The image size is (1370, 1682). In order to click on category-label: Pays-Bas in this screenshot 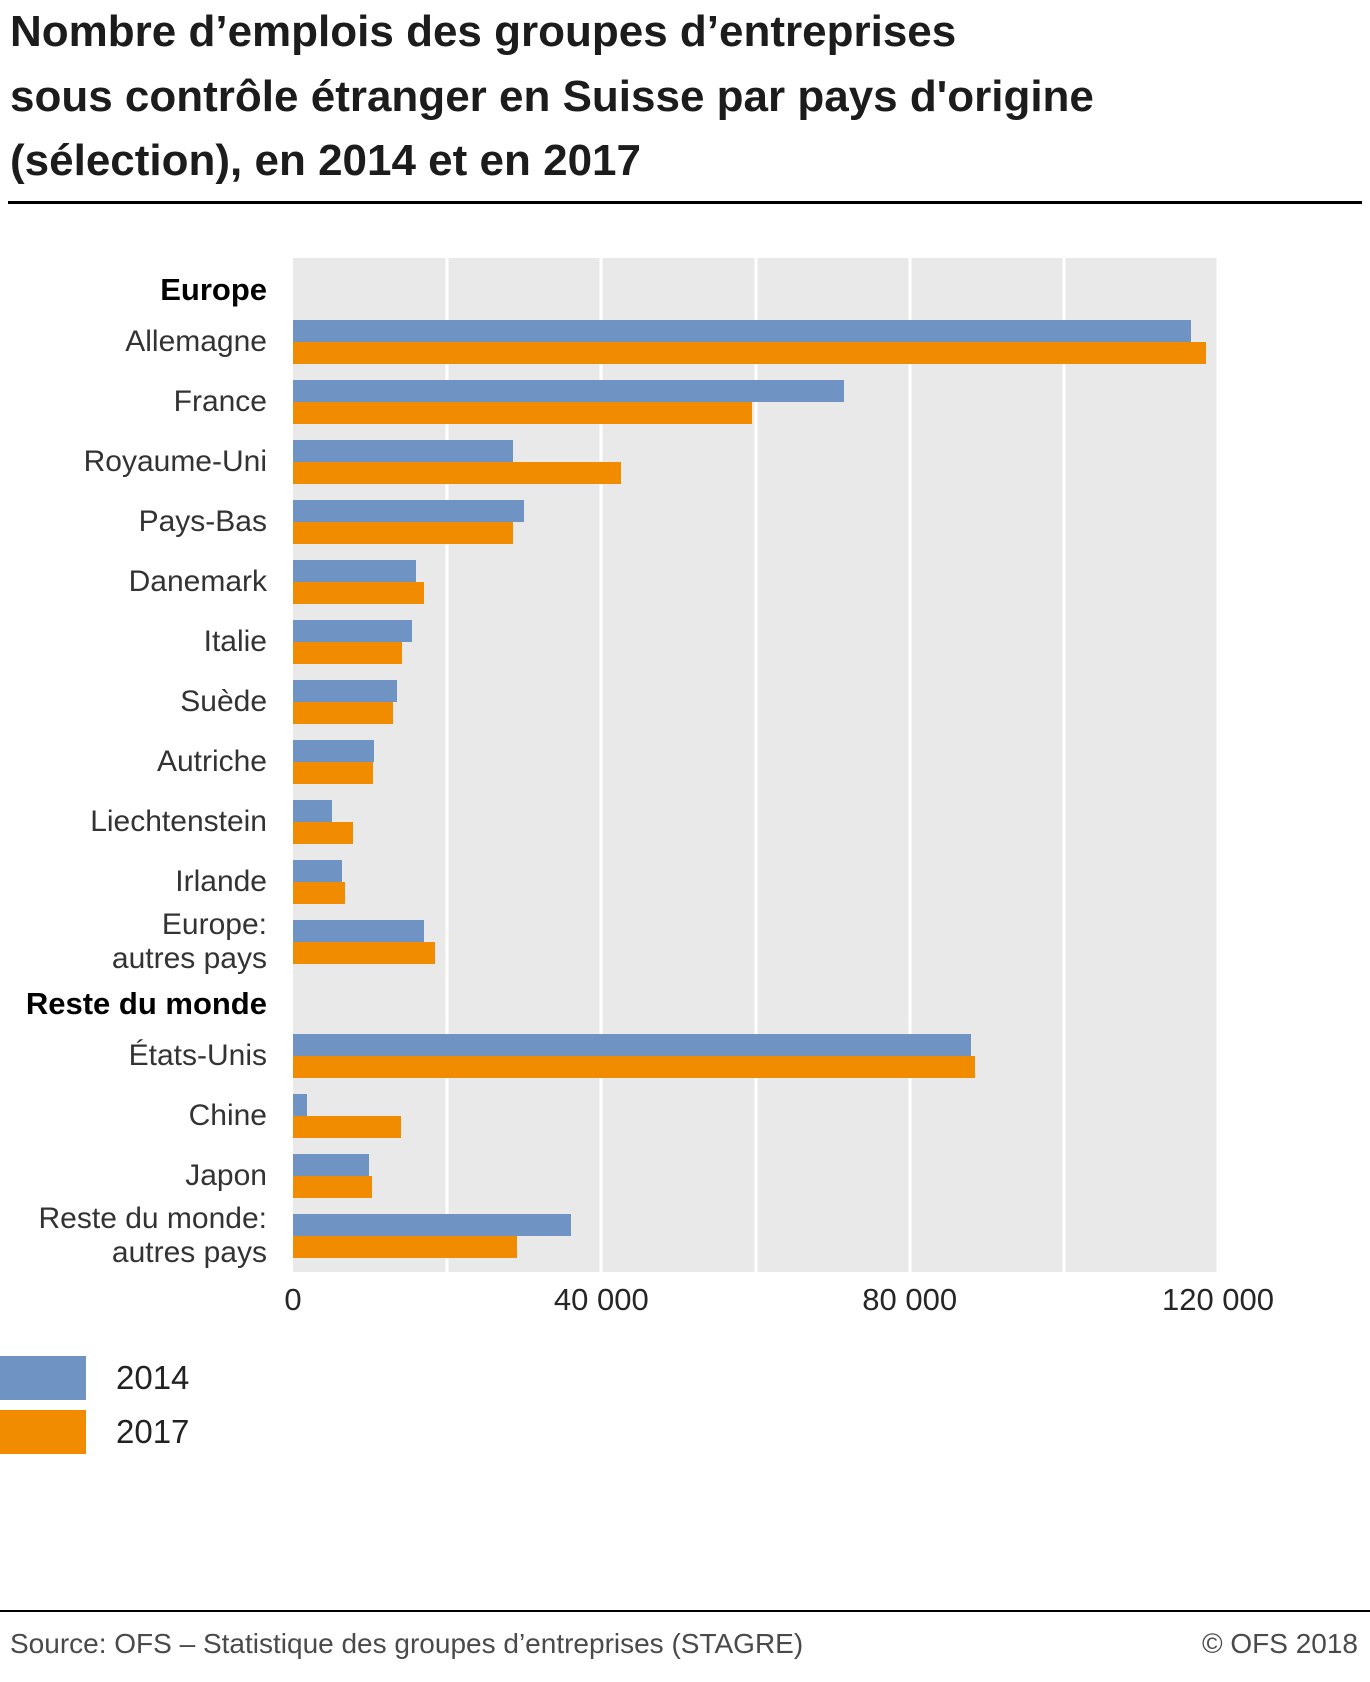, I will do `click(202, 521)`.